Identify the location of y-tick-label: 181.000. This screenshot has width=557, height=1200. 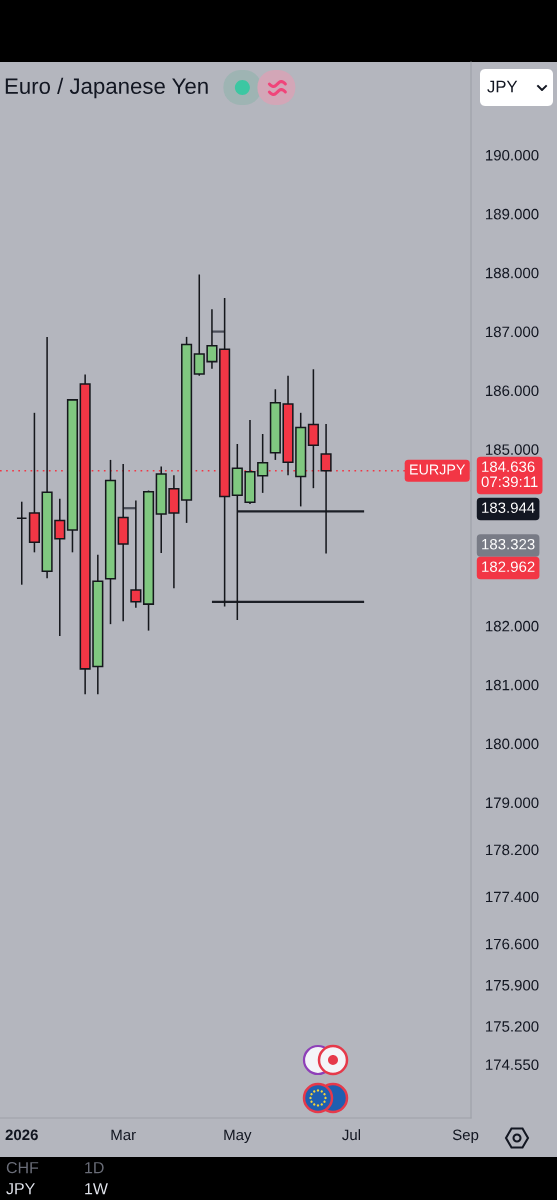
(512, 685).